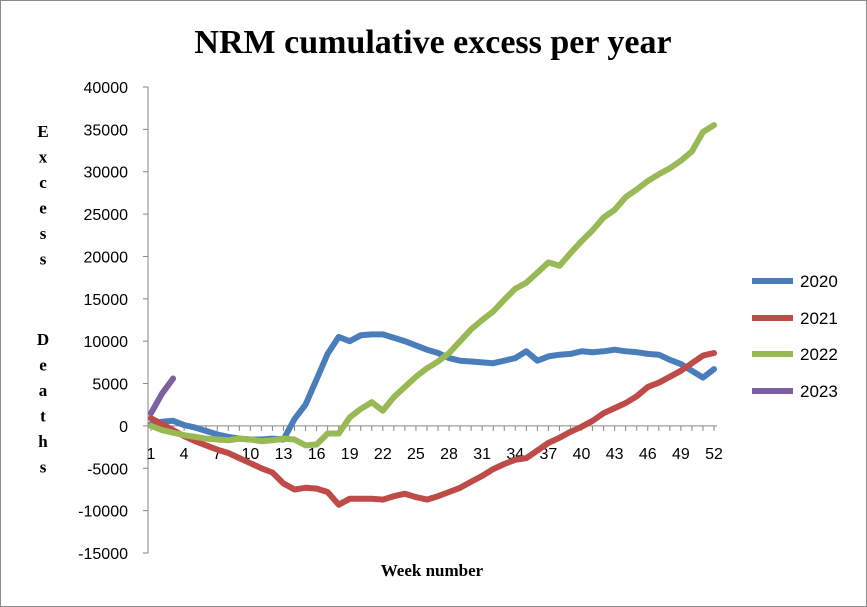  I want to click on legend-label-2021: 2021, so click(819, 318).